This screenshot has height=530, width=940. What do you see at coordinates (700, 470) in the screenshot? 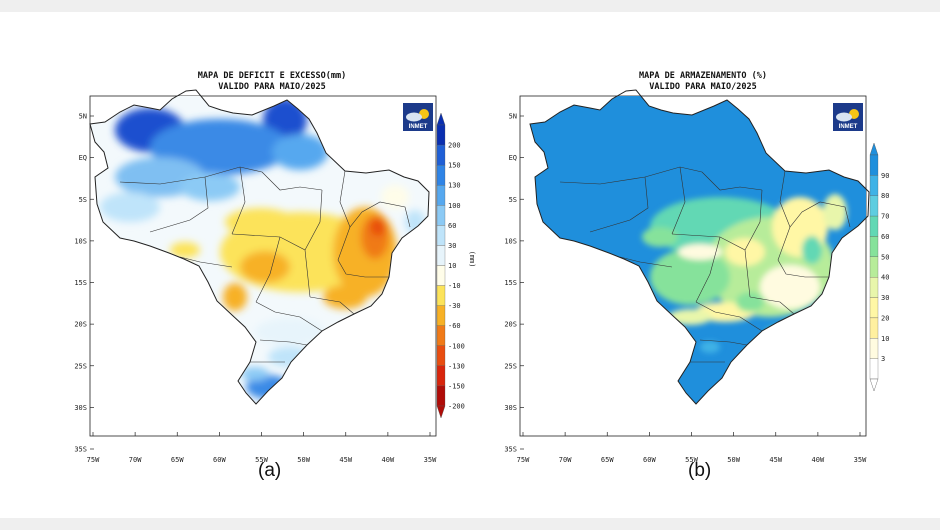
I see `panel-b-caption: (b)` at bounding box center [700, 470].